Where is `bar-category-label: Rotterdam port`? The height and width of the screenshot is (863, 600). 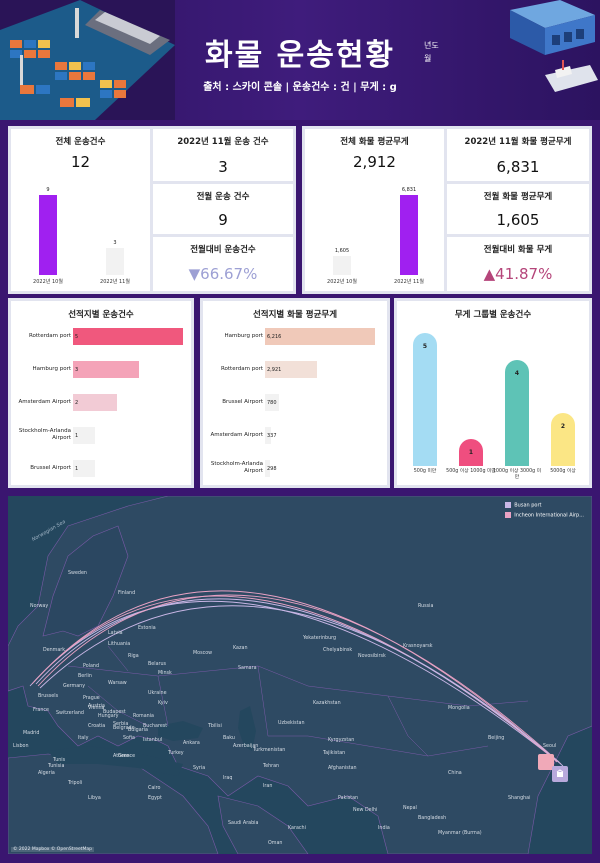
bar-category-label: Rotterdam port is located at coordinates (241, 369).